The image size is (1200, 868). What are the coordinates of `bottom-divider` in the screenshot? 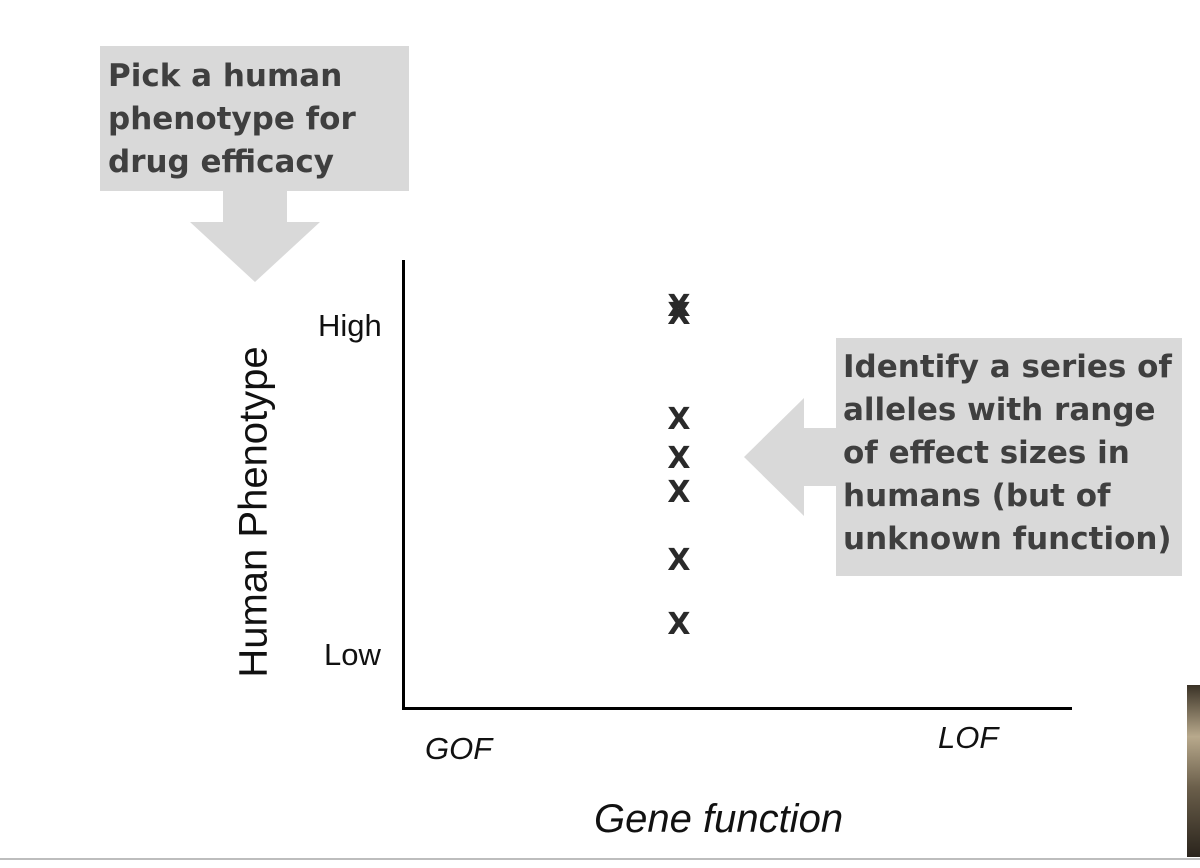 It's located at (600, 859).